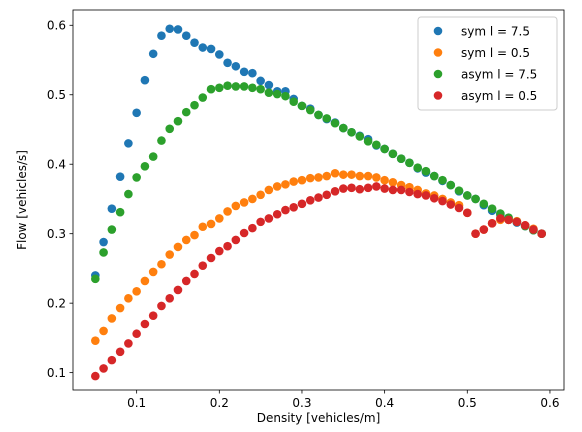  I want to click on y-axis-label: Flow [vehicles/s], so click(22, 200).